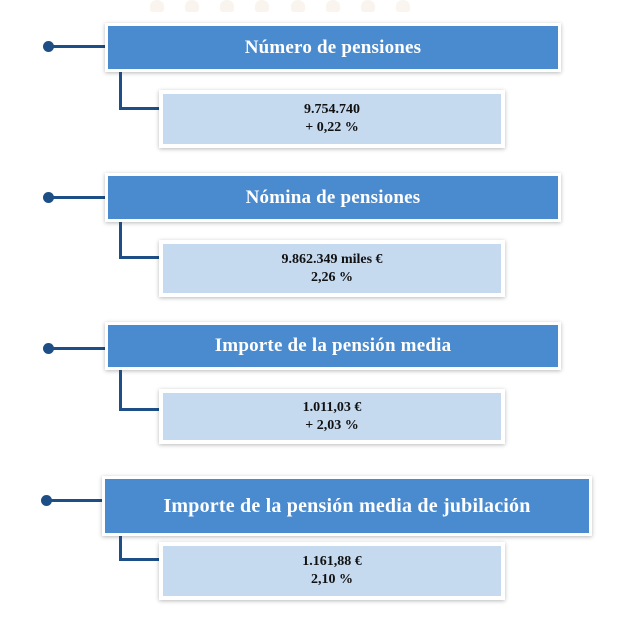  I want to click on section-title: Número de pensiones, so click(333, 47).